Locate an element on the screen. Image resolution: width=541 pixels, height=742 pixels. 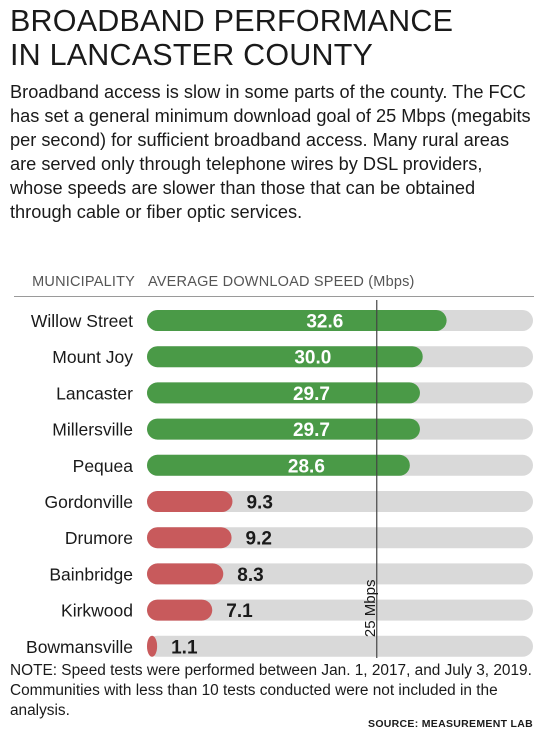
category-label: Bainbridge is located at coordinates (91, 574).